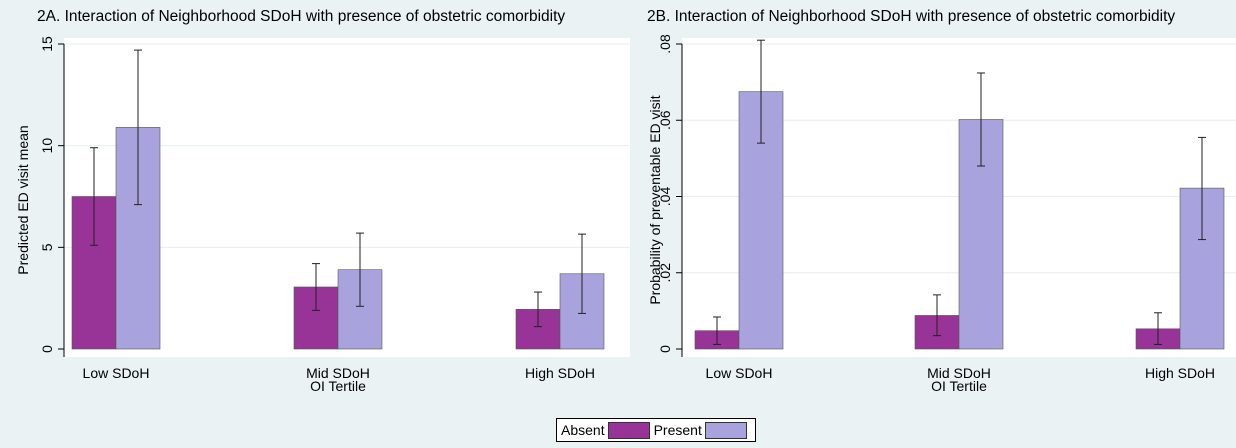 The width and height of the screenshot is (1236, 448). Describe the element at coordinates (47, 44) in the screenshot. I see `y-tick-label: 15` at that location.